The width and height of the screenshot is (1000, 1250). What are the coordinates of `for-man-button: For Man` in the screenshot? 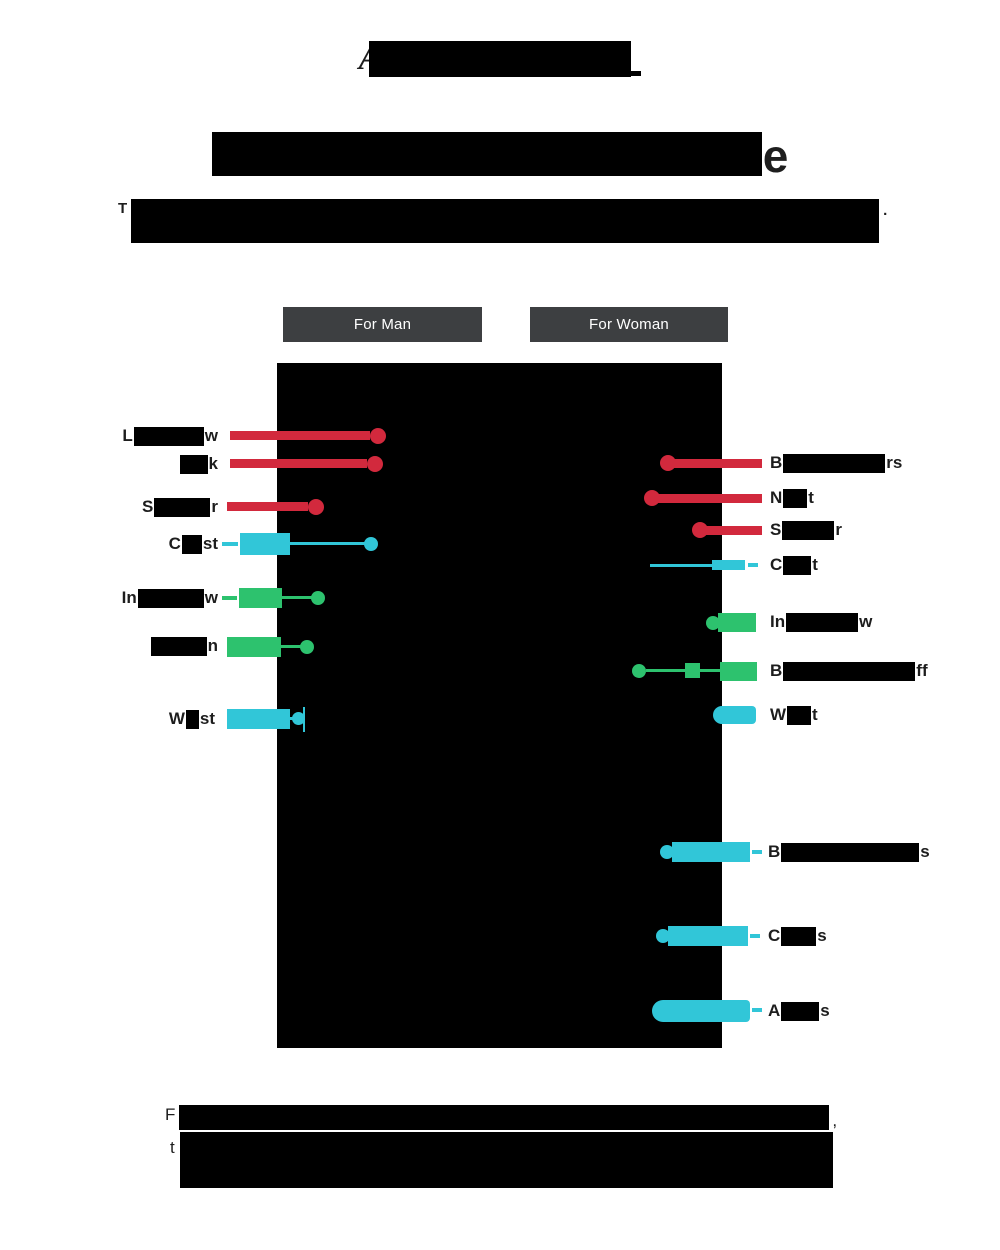 It's located at (382, 324).